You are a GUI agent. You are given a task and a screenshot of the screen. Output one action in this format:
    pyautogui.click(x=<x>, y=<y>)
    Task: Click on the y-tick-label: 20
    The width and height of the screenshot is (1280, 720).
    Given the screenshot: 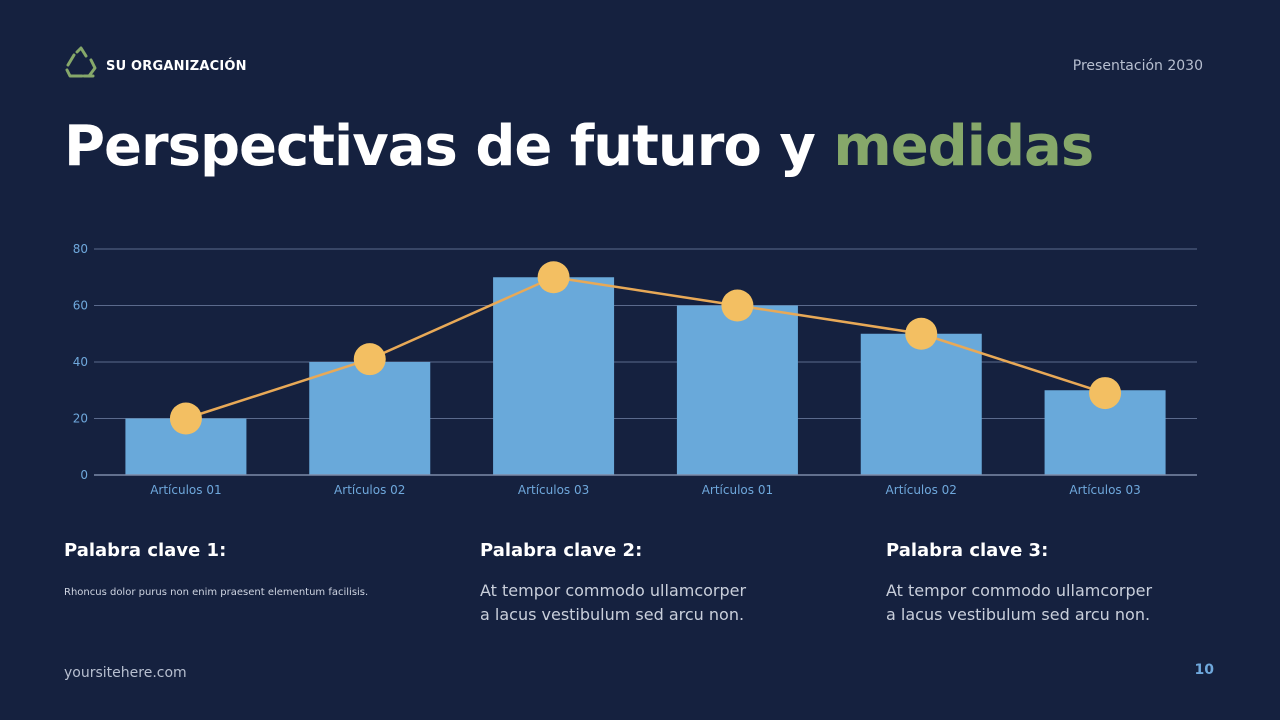 What is the action you would take?
    pyautogui.click(x=80, y=419)
    